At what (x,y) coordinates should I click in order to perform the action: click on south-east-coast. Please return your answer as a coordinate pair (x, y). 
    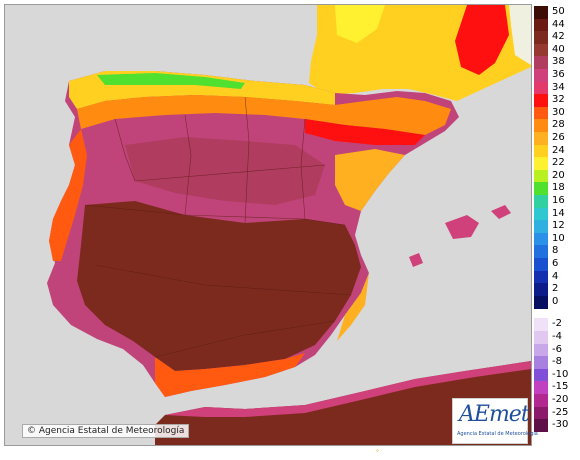
    Looking at the image, I should click on (353, 307).